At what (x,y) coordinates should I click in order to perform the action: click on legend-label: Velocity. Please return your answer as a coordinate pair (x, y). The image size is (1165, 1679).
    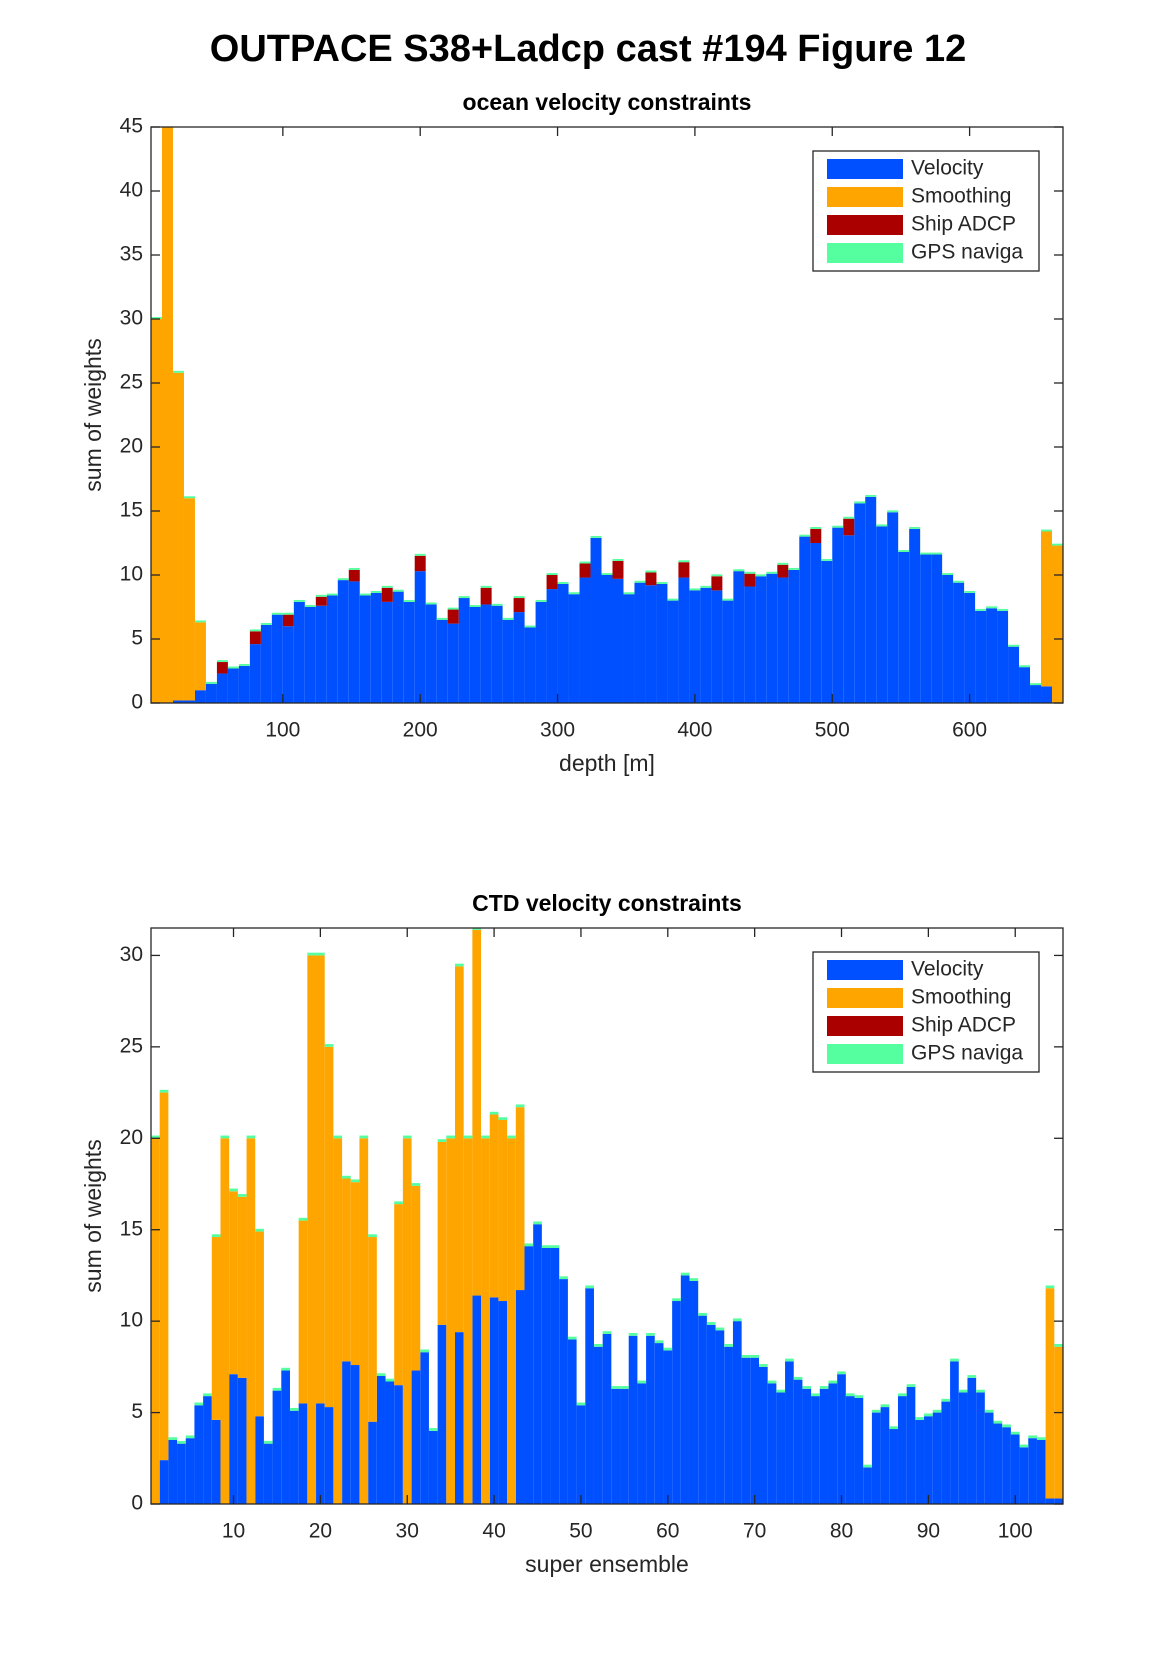
    Looking at the image, I should click on (947, 969).